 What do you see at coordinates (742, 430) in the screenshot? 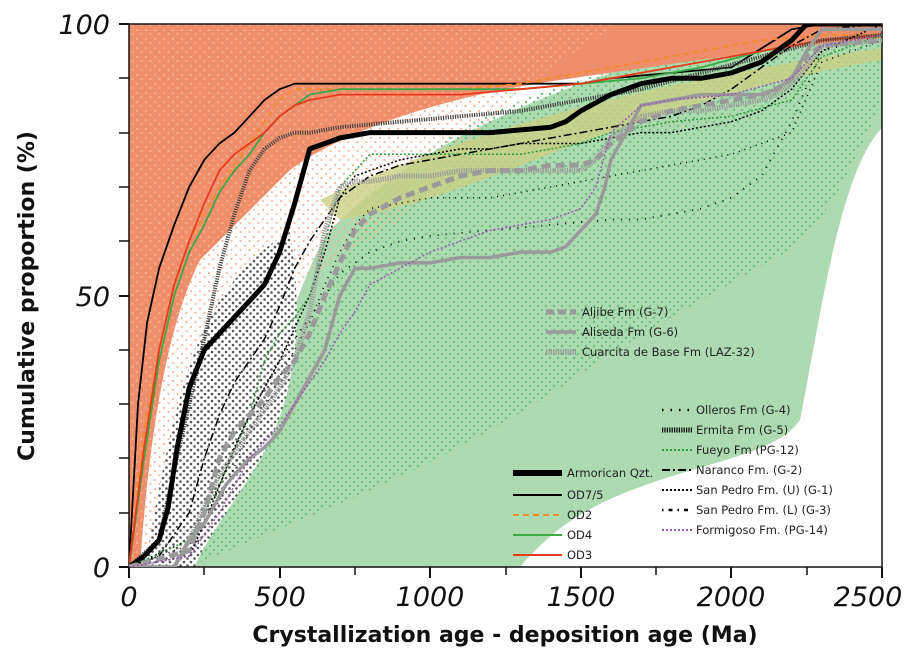
I see `legend-label: Ermita Fm (G-5)` at bounding box center [742, 430].